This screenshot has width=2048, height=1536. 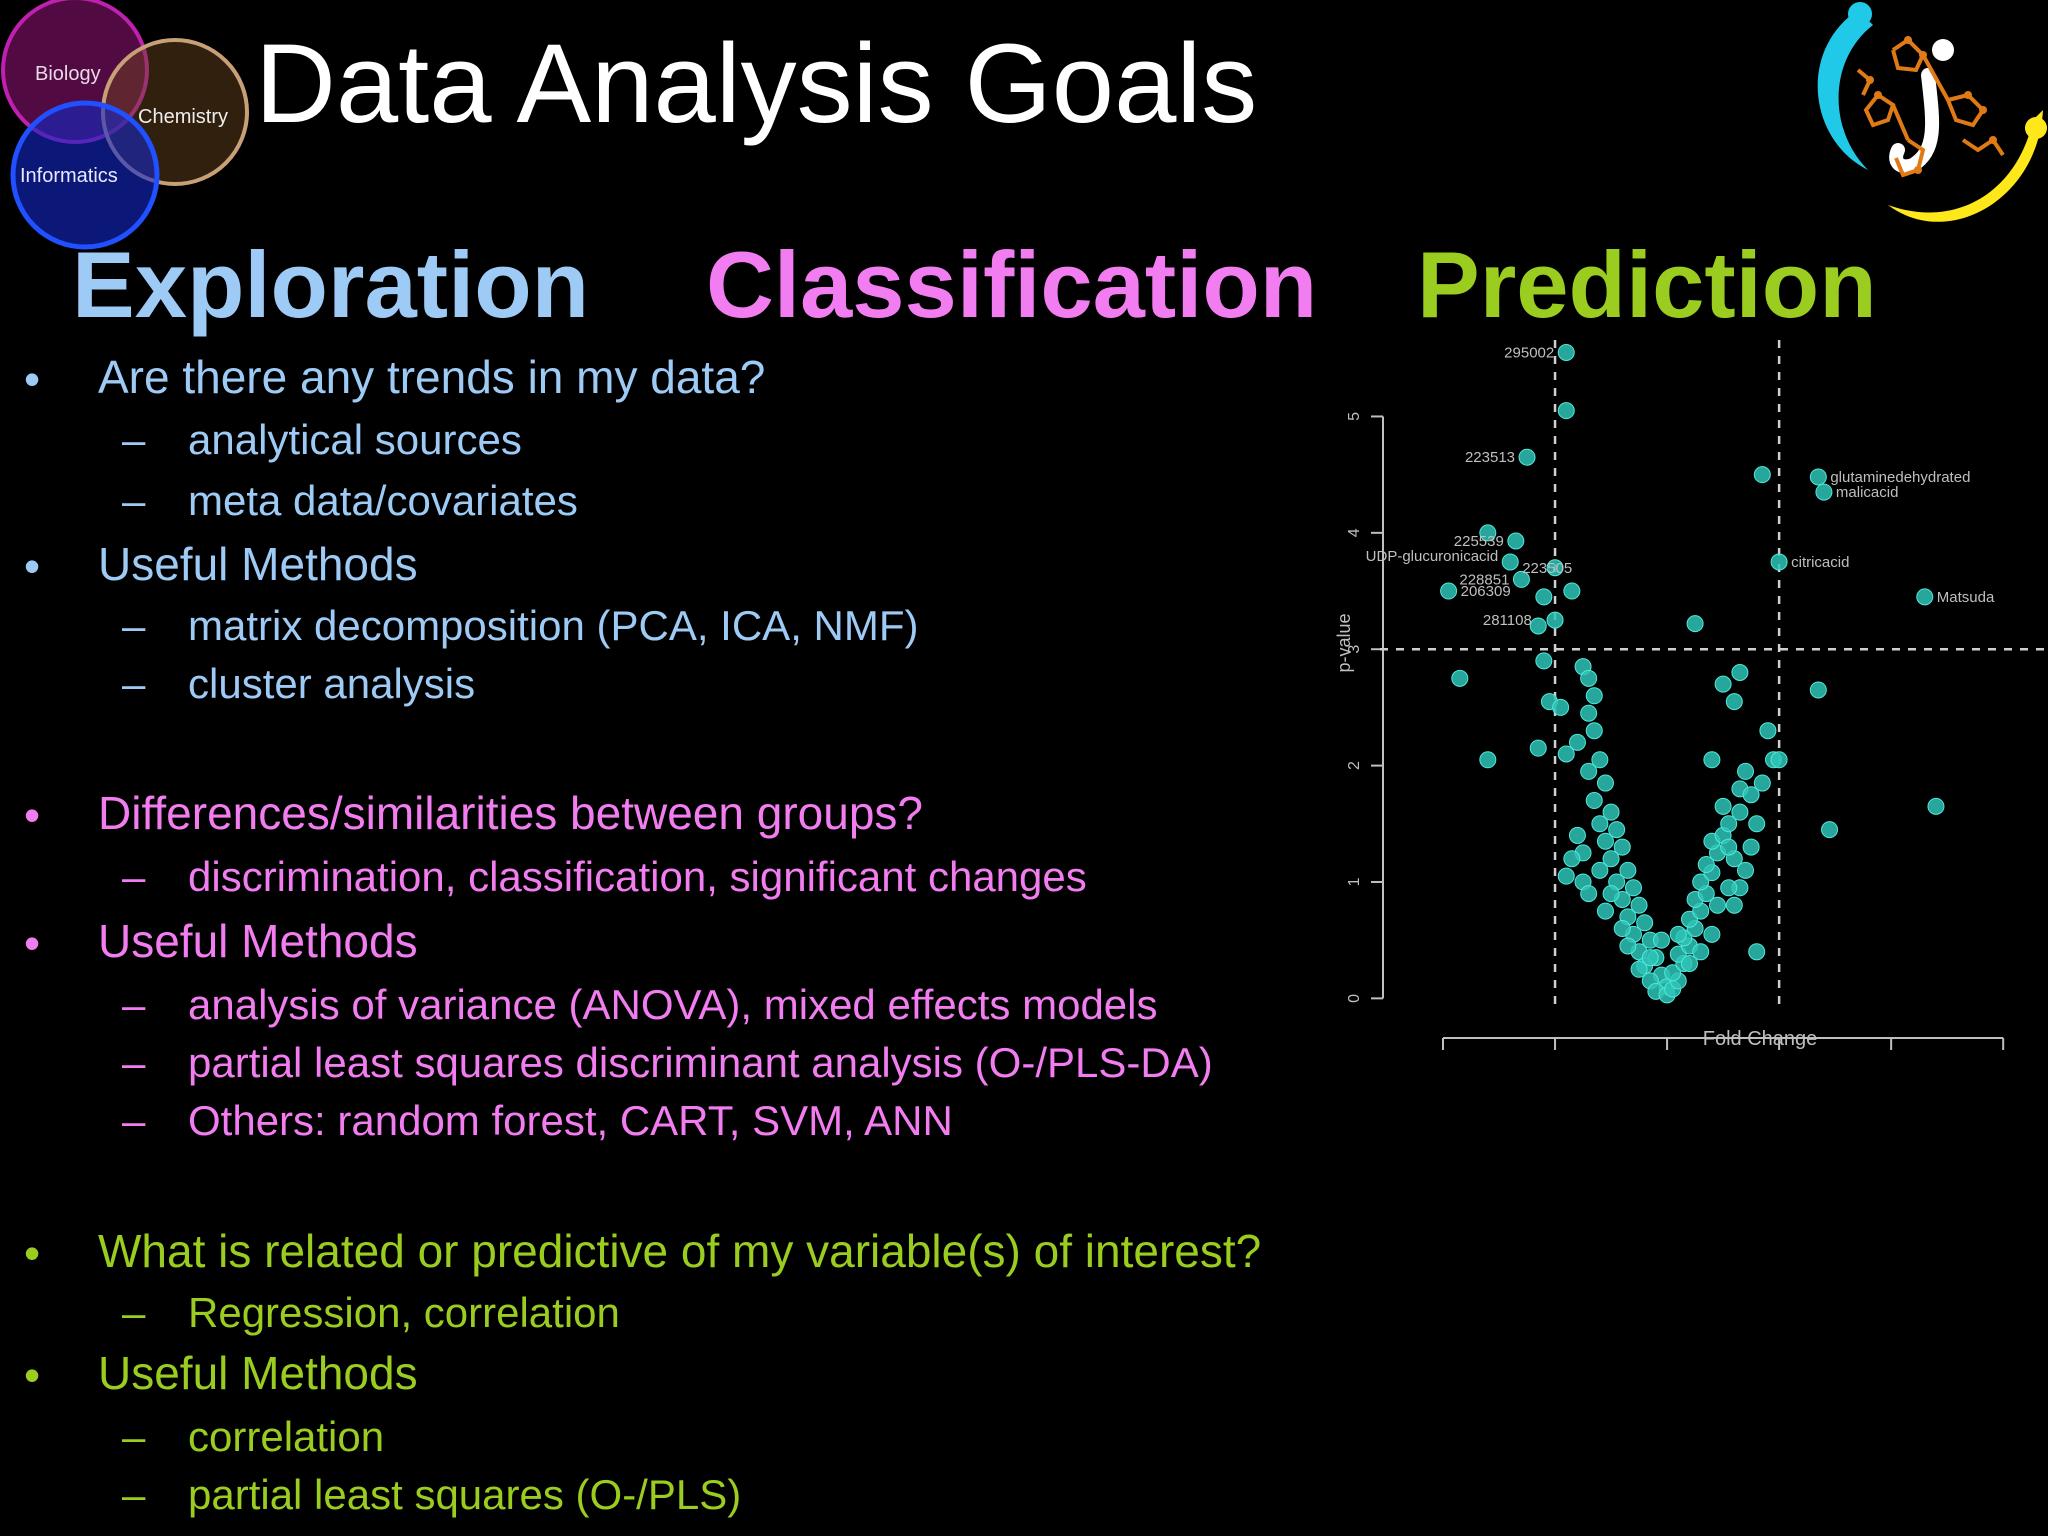 I want to click on plot-points, so click(x=1692, y=673).